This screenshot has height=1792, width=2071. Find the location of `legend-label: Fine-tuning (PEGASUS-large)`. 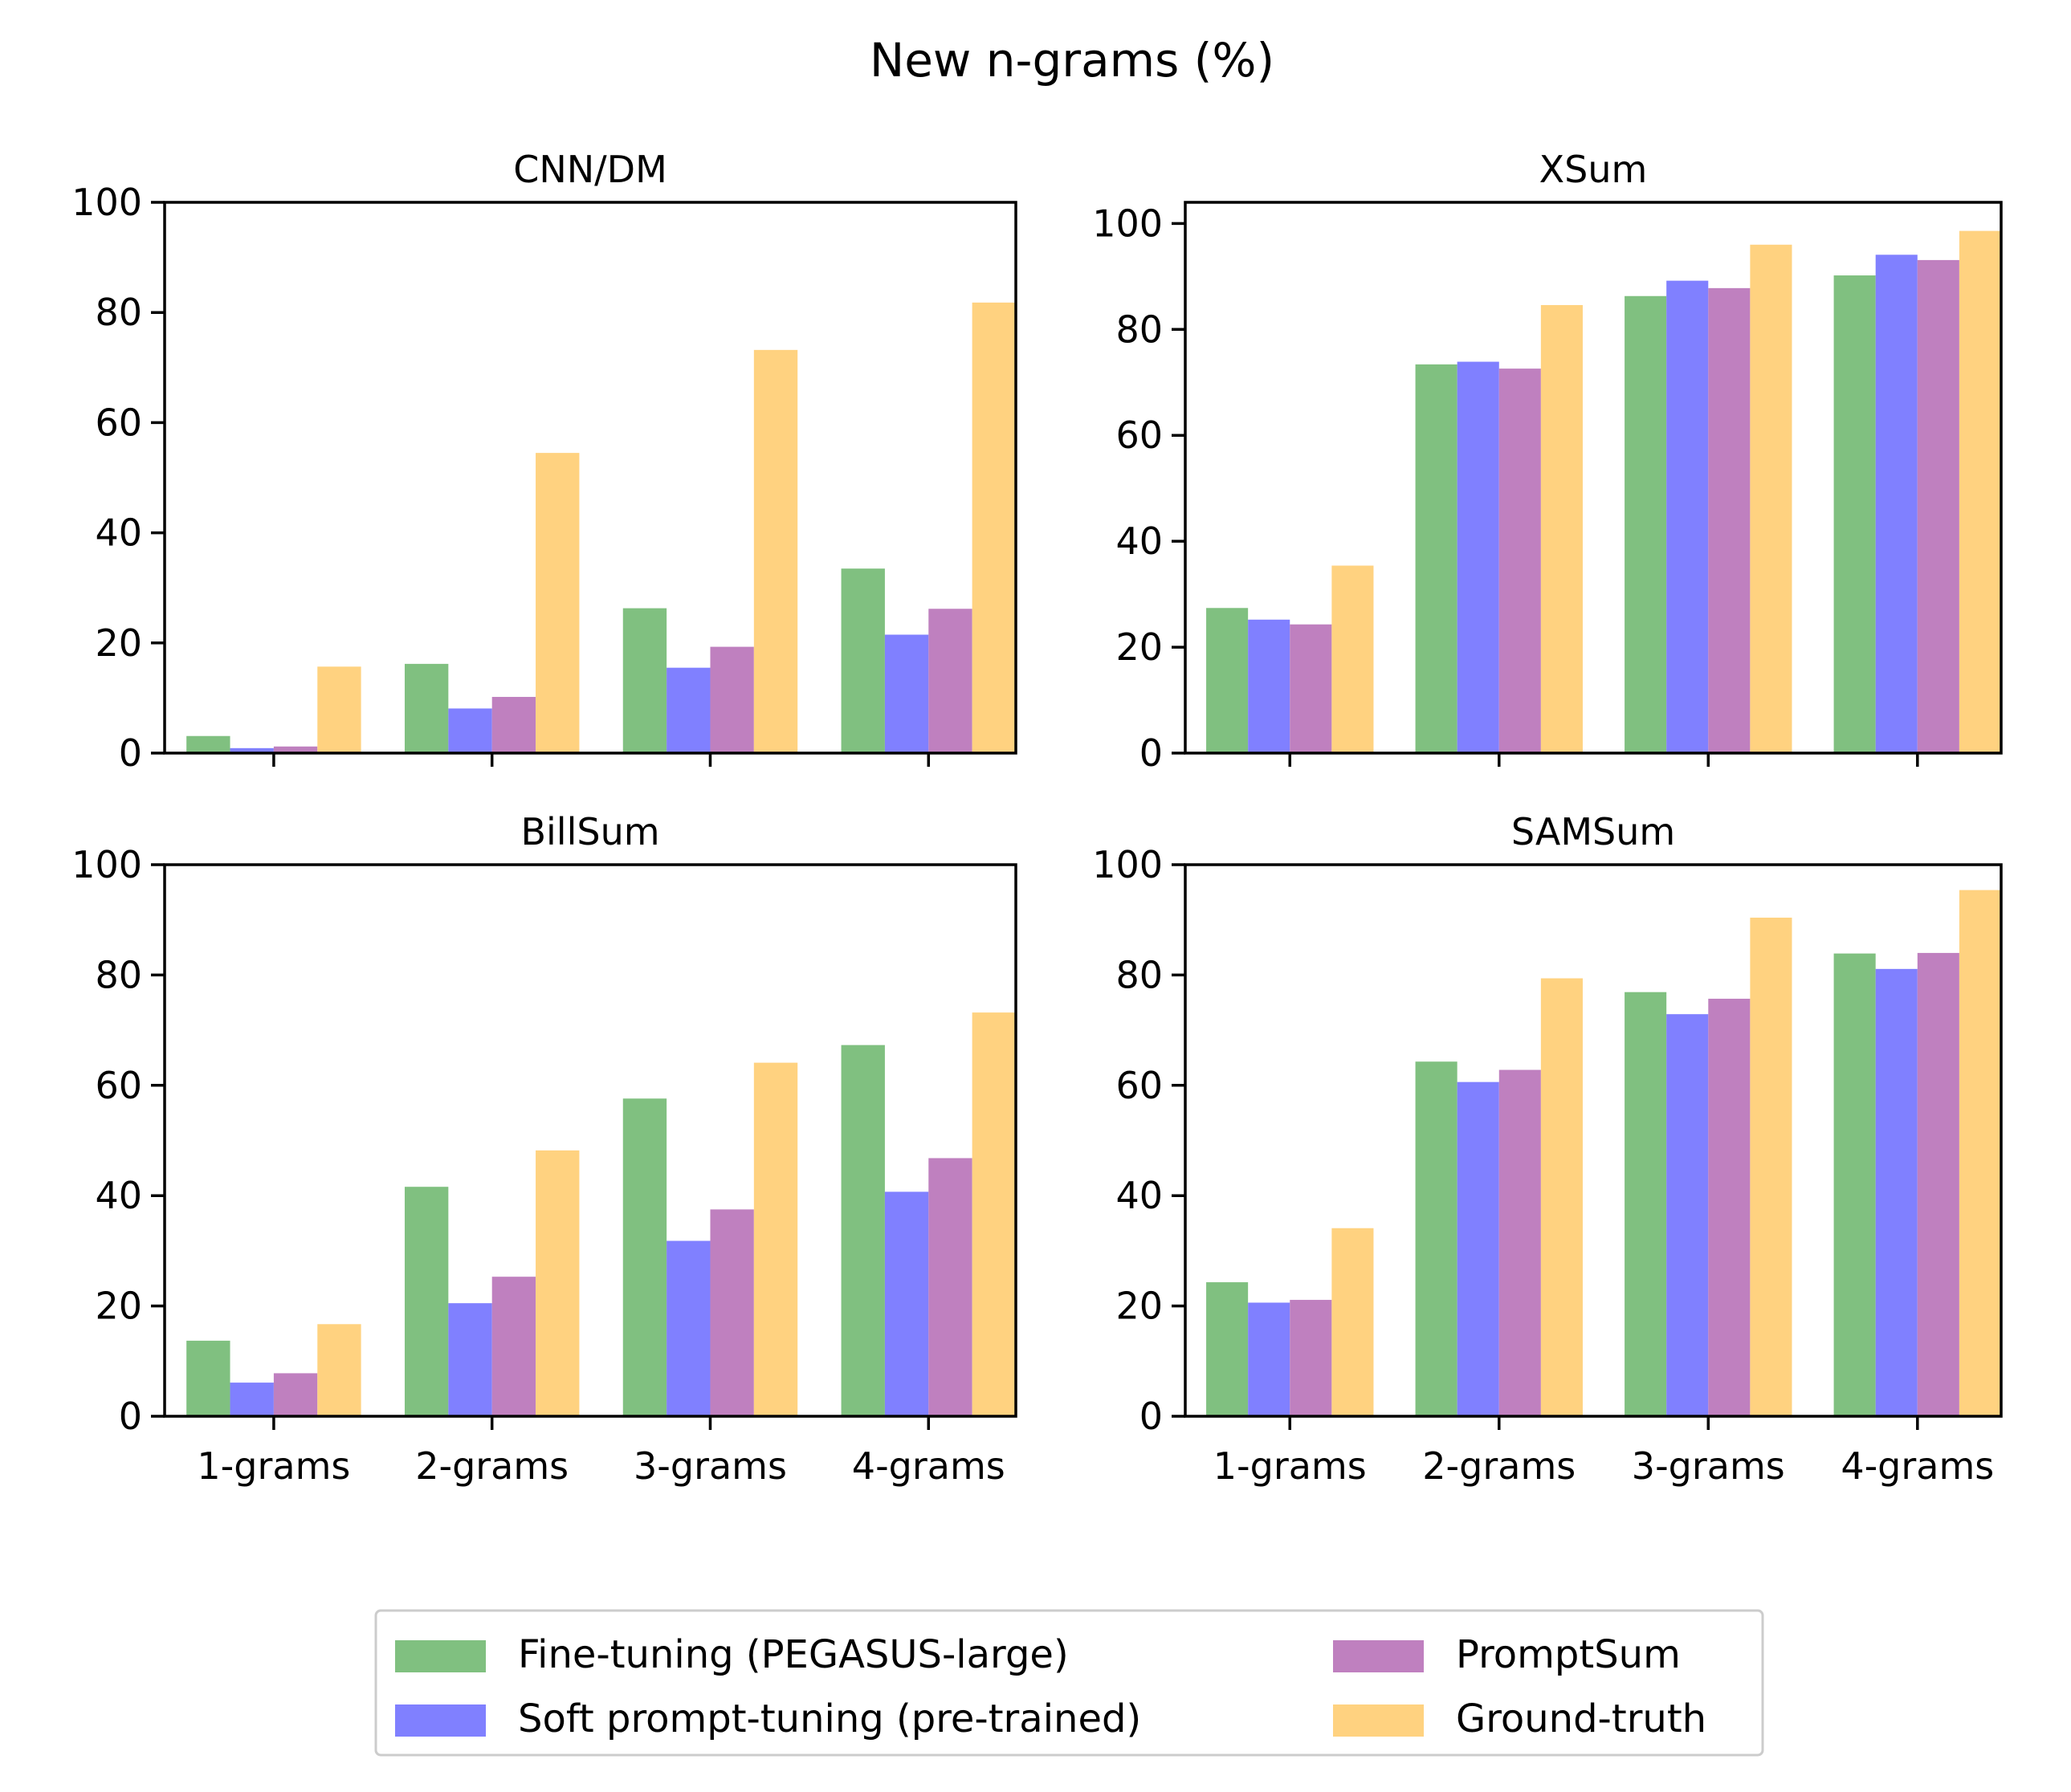

legend-label: Fine-tuning (PEGASUS-large) is located at coordinates (793, 1654).